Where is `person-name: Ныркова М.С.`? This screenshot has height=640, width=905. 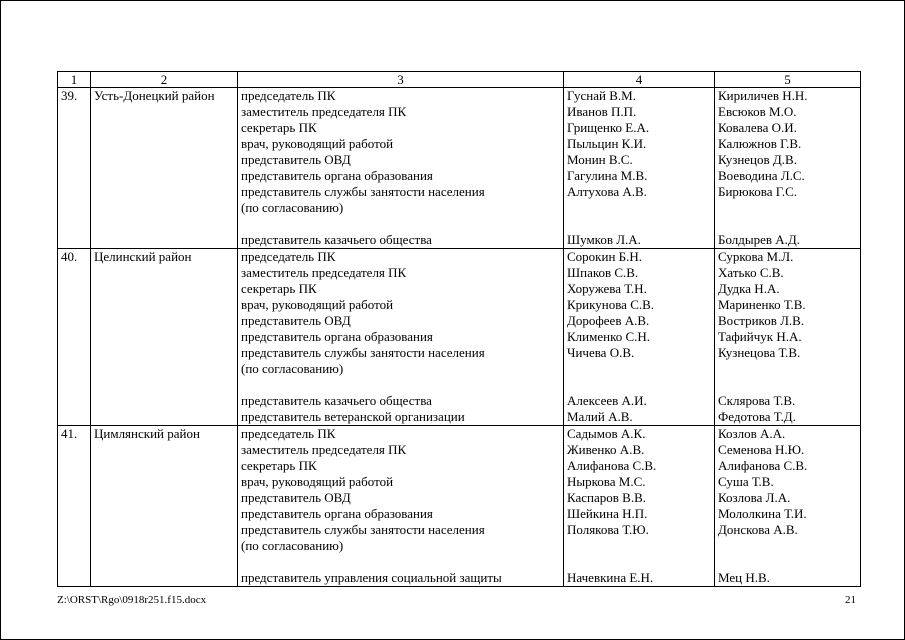
person-name: Ныркова М.С. is located at coordinates (606, 481).